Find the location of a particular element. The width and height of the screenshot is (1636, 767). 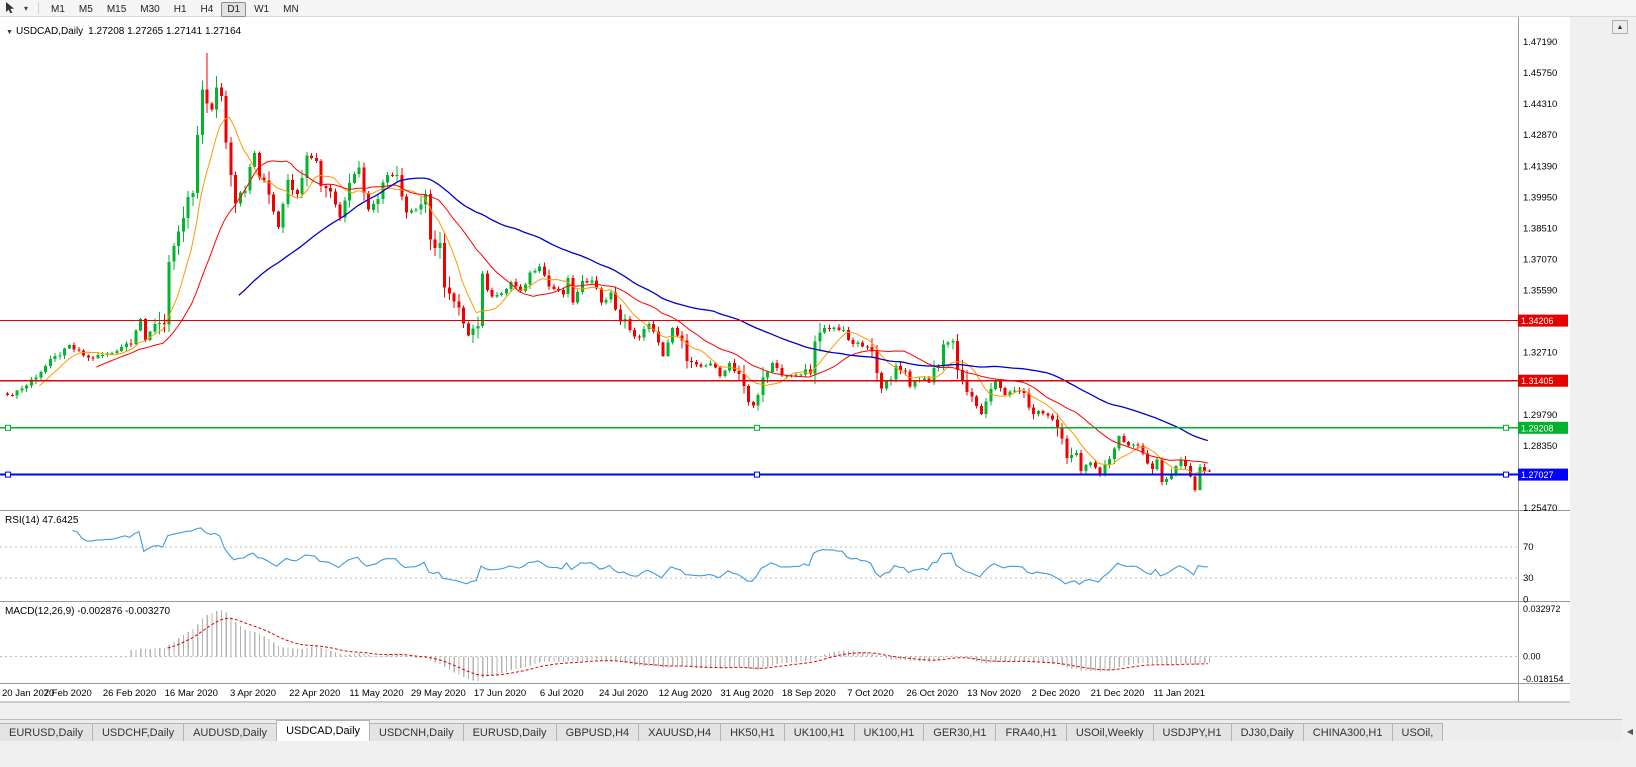

date-axis-label: 29 May 2020 is located at coordinates (438, 693).